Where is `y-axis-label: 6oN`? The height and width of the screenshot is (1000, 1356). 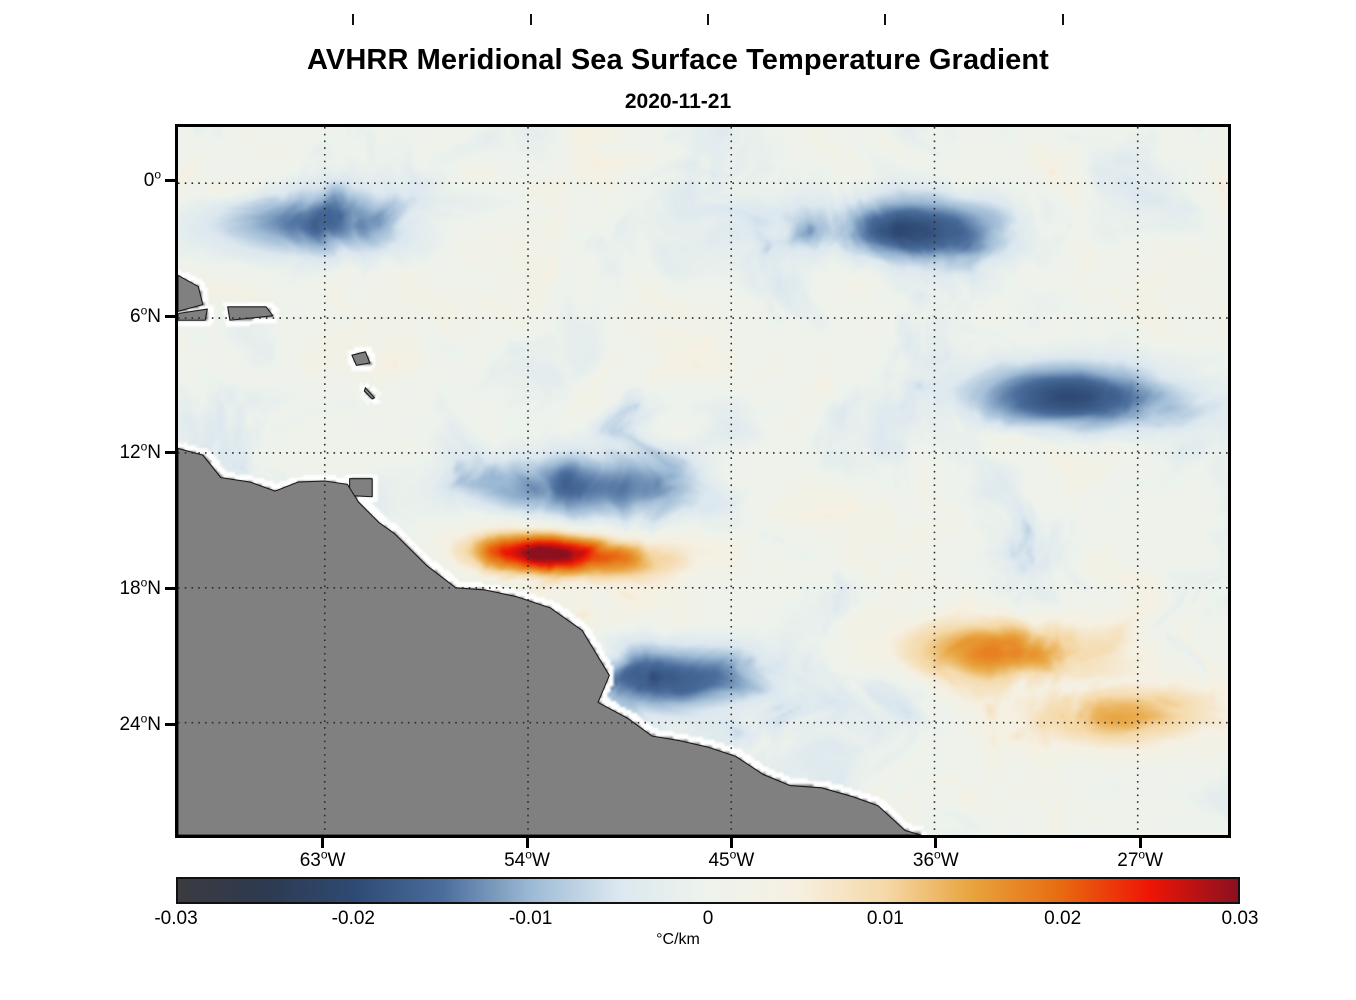 y-axis-label: 6oN is located at coordinates (145, 315).